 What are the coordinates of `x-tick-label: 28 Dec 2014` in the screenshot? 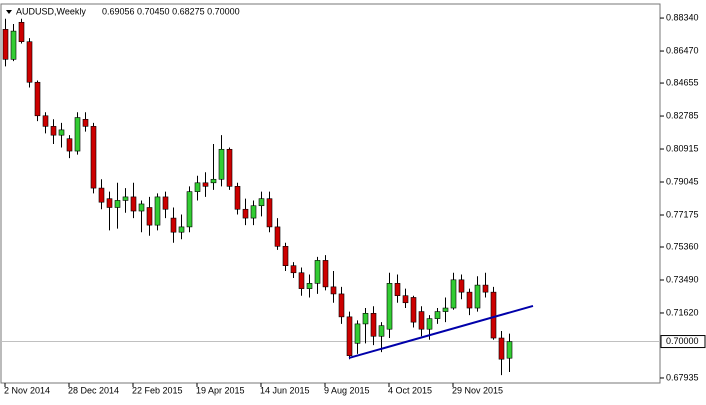 It's located at (93, 390).